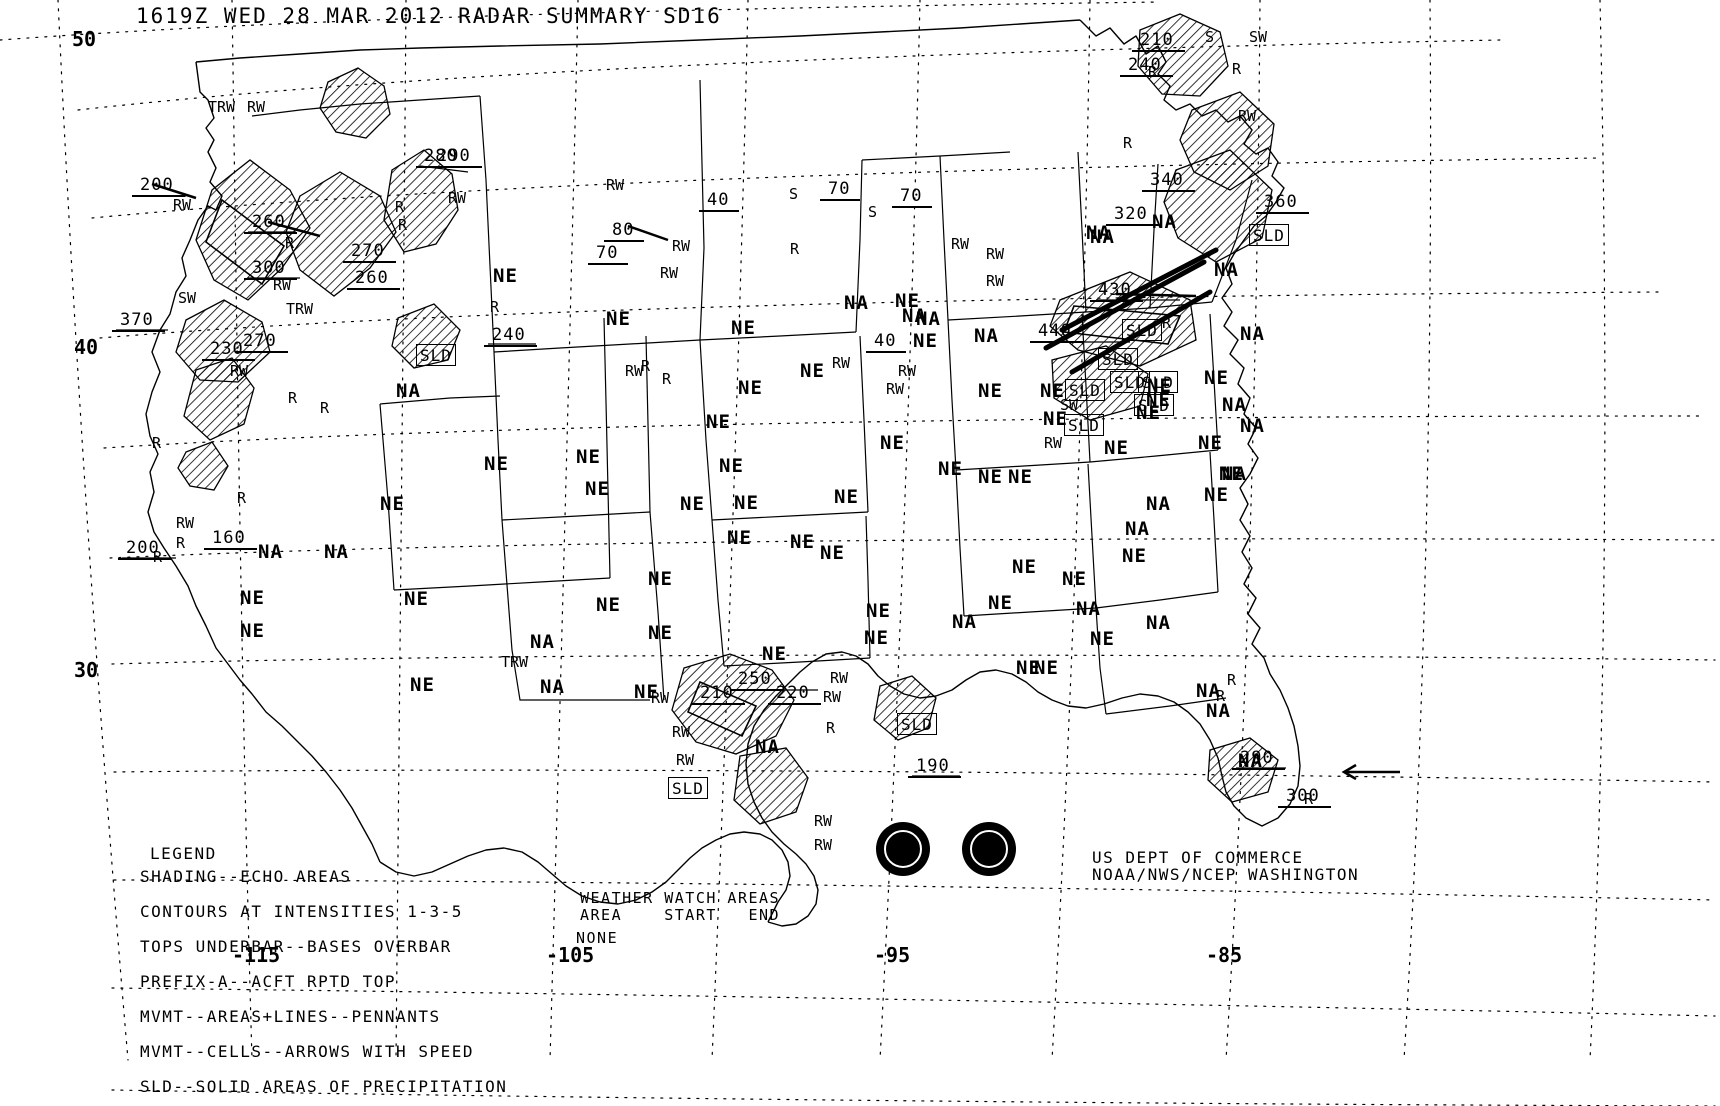  I want to click on longitude-label: -105, so click(570, 955).